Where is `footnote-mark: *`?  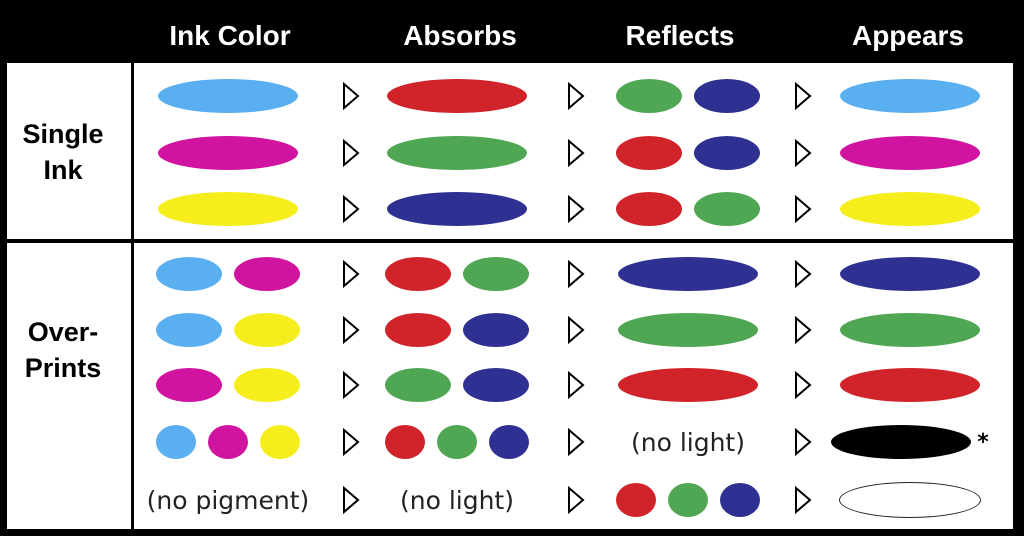
footnote-mark: * is located at coordinates (983, 442).